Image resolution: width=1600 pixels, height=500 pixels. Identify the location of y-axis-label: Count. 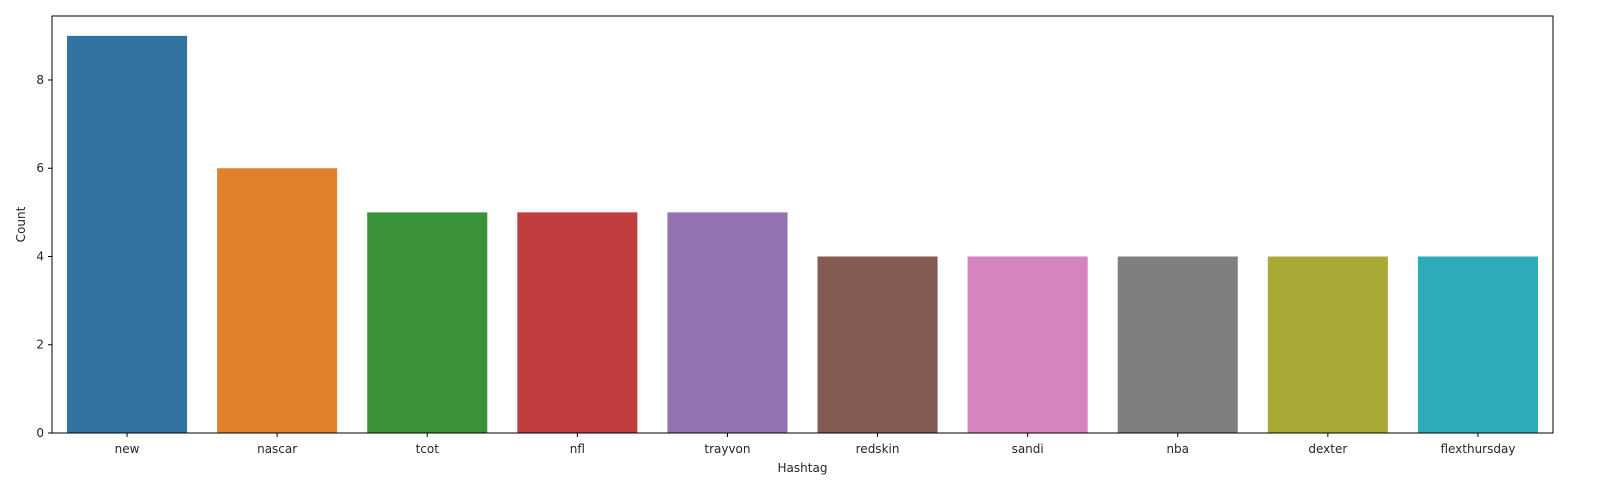
(21, 224).